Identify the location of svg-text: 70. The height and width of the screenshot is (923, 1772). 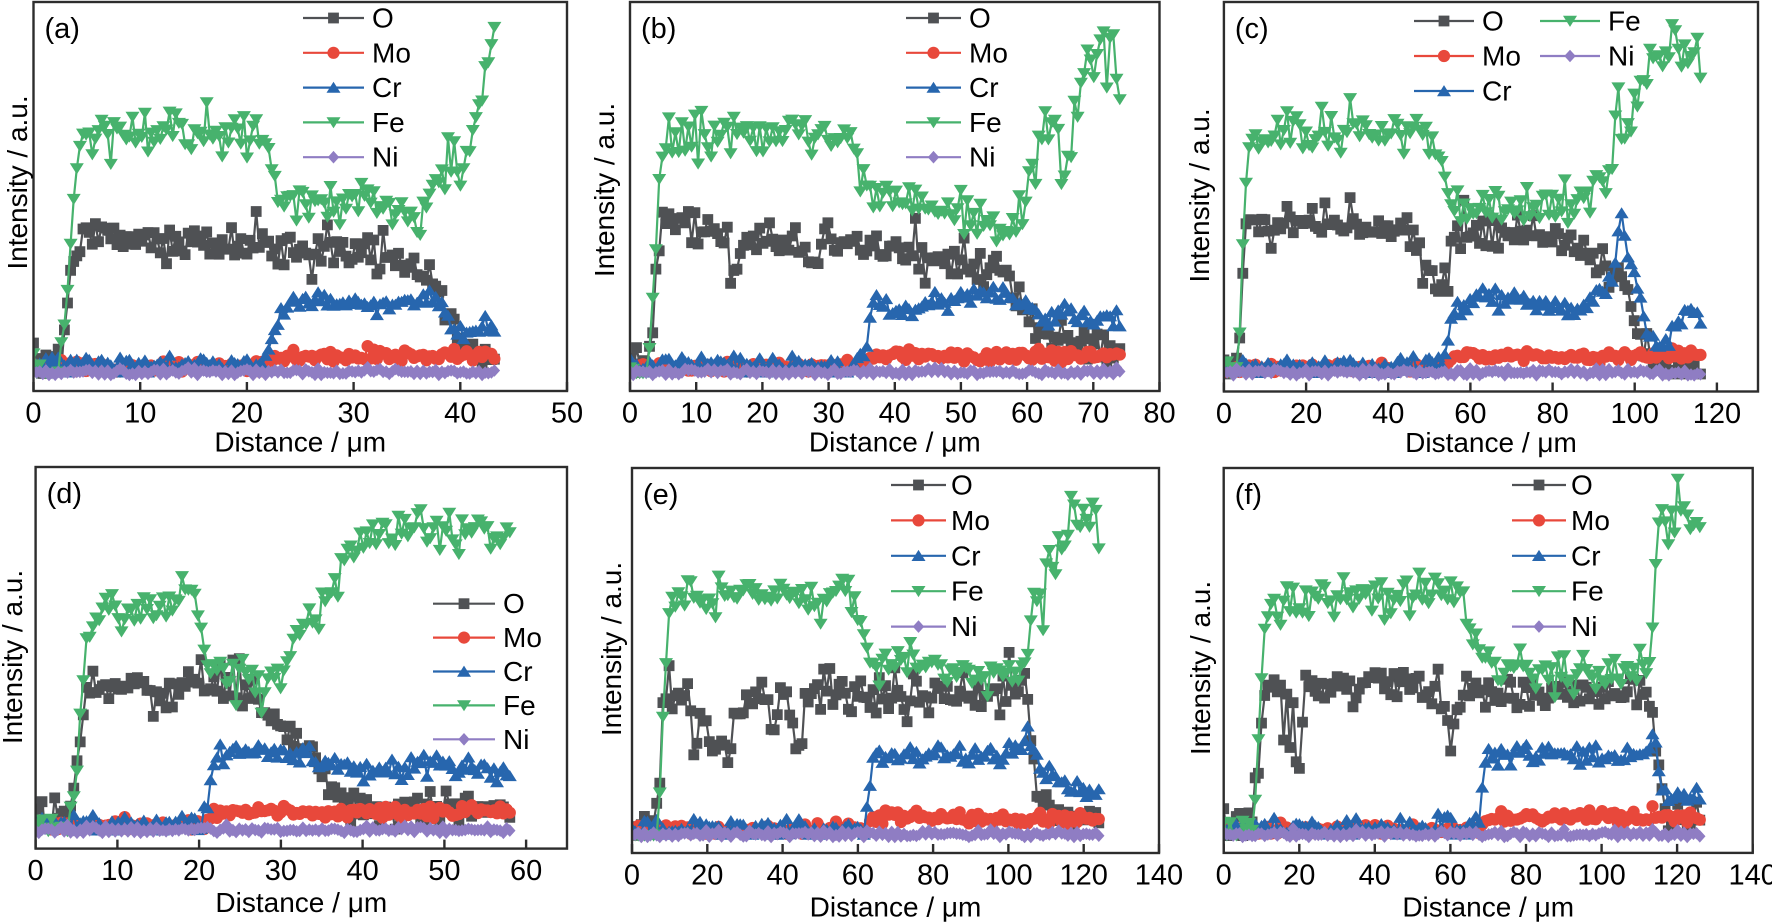
(1093, 414).